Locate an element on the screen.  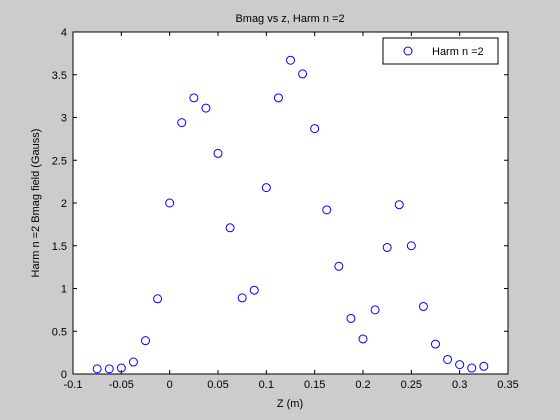
x-tick-label: 0.05 is located at coordinates (217, 385).